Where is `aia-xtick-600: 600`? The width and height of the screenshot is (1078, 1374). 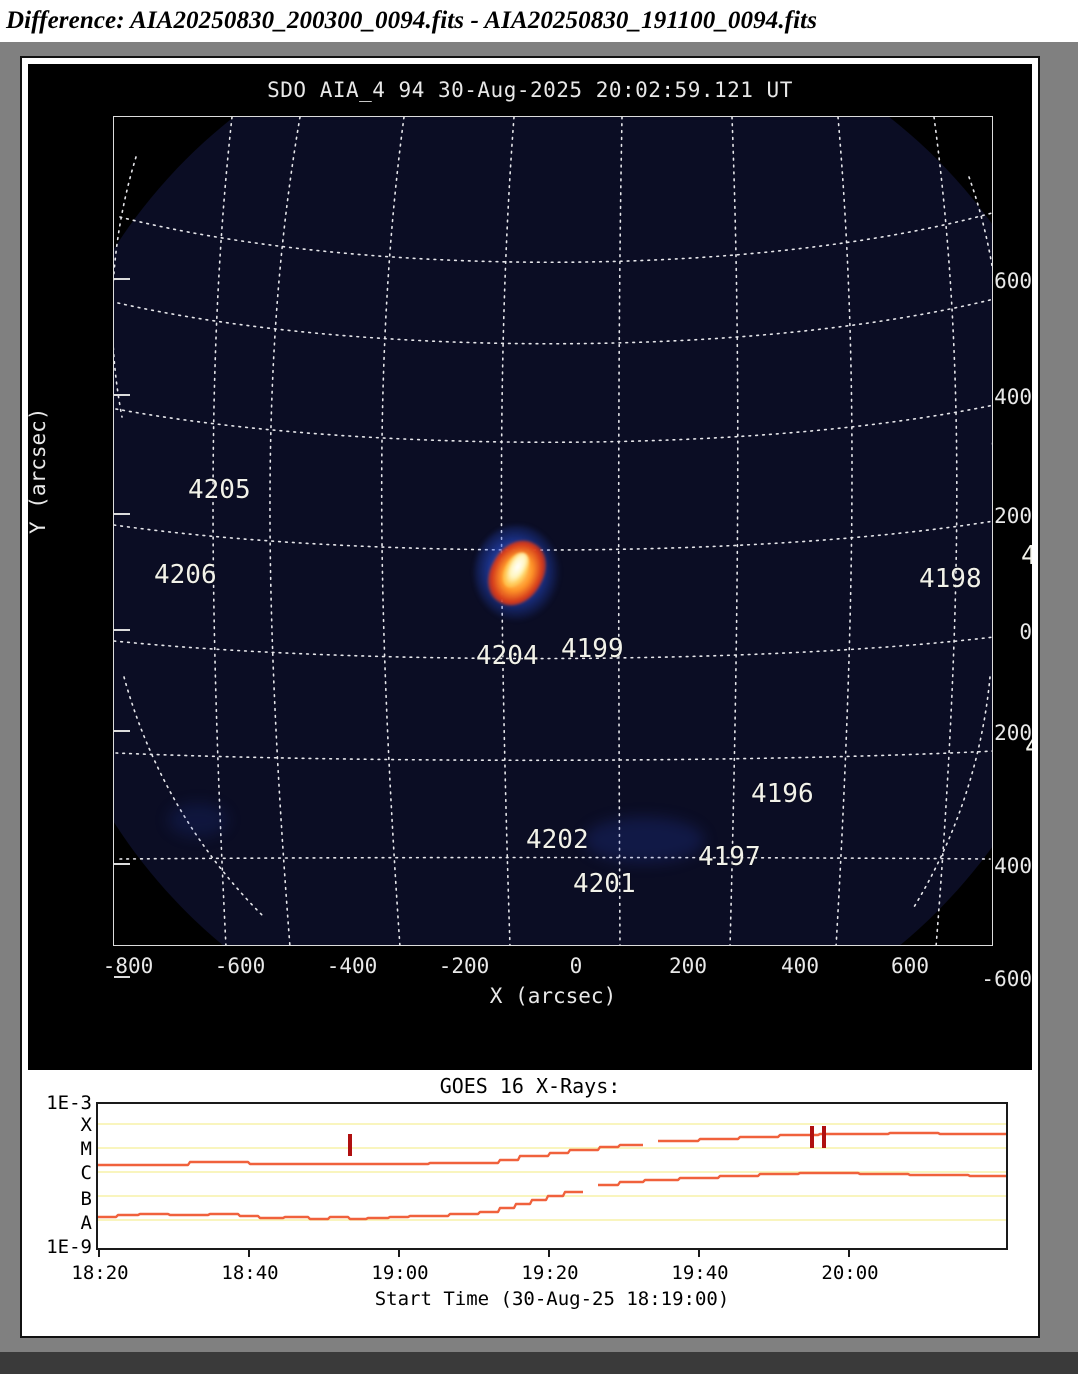
aia-xtick-600: 600 is located at coordinates (910, 966).